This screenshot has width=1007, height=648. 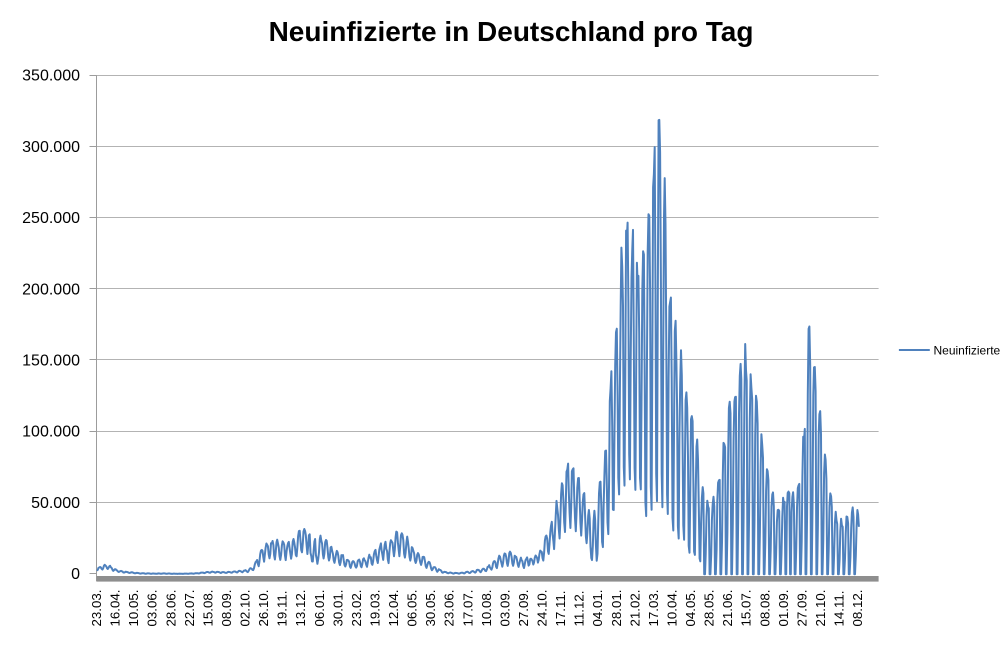 I want to click on svg-text: 15.08., so click(x=207, y=608).